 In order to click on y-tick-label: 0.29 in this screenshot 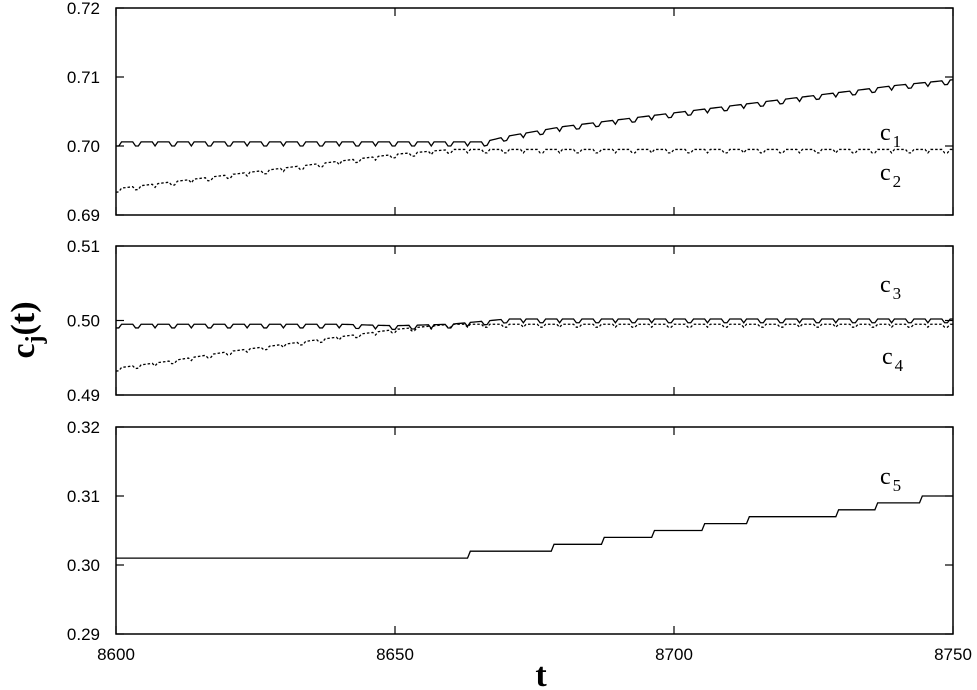, I will do `click(83, 634)`.